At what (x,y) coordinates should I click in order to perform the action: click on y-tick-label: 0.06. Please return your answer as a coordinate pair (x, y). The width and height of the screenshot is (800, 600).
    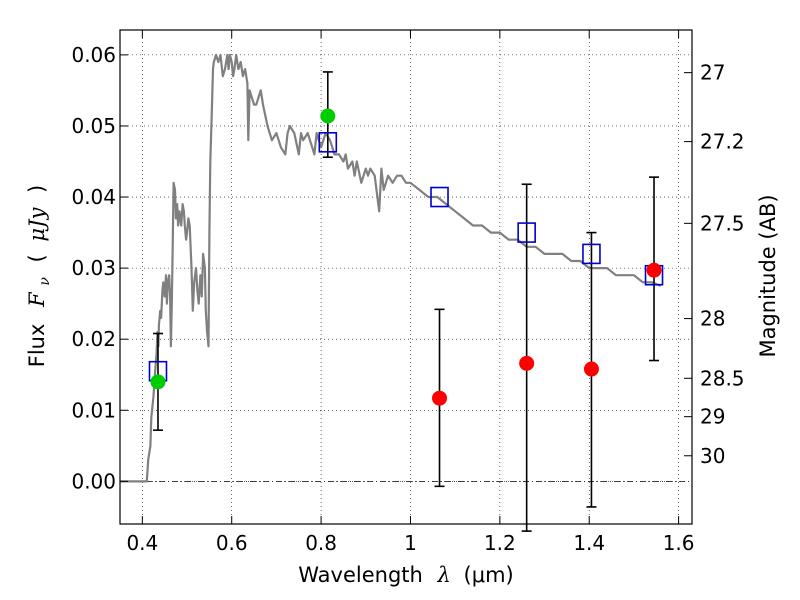
    Looking at the image, I should click on (93, 55).